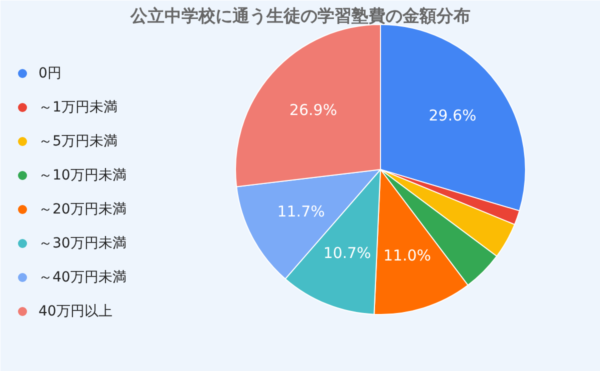  What do you see at coordinates (82, 176) in the screenshot?
I see `legend-label: ～10万円未満` at bounding box center [82, 176].